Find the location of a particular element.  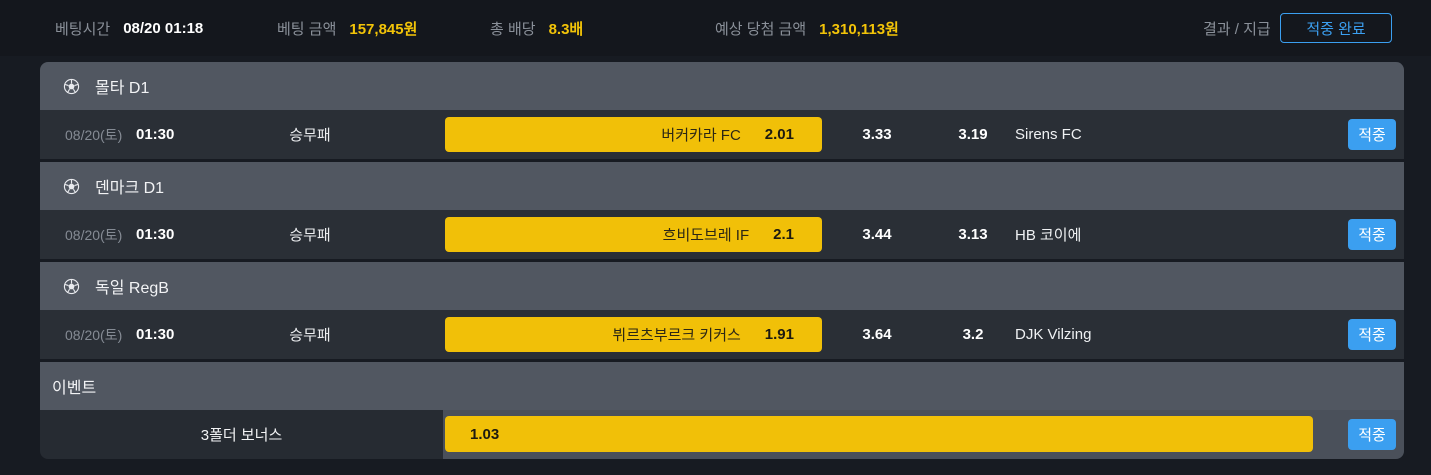

result-payout-group: 결과 / 지급 is located at coordinates (1237, 28).